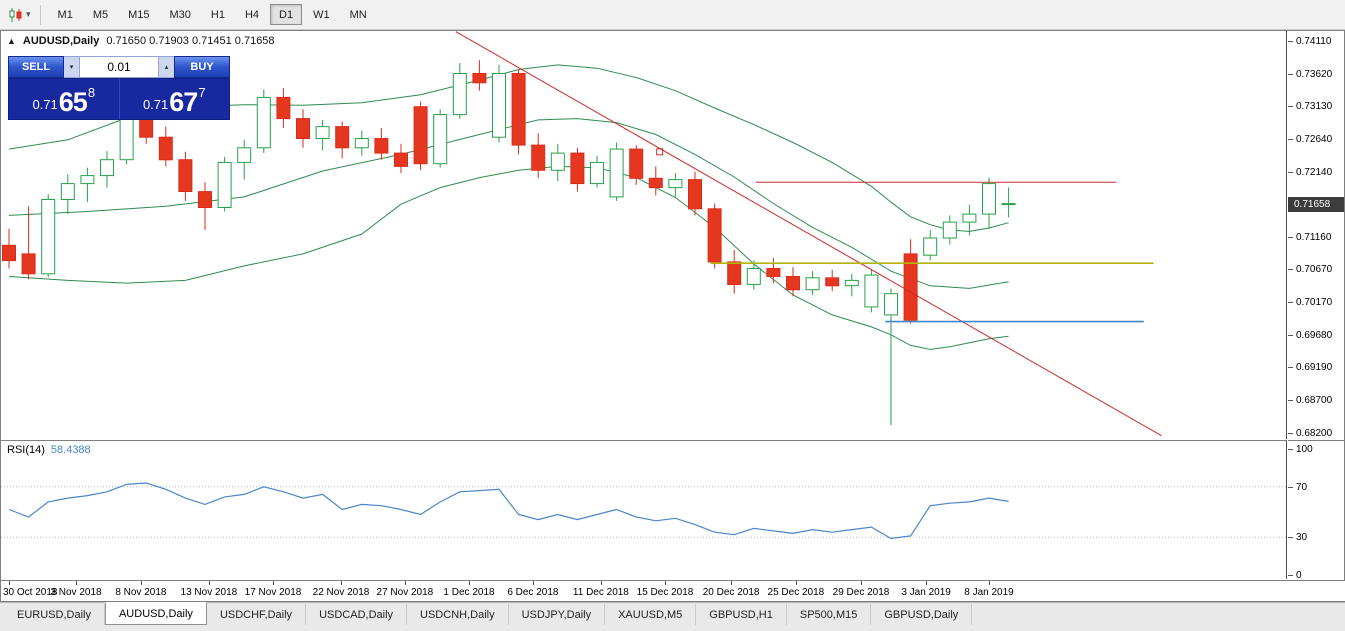  I want to click on sell-button: SELL, so click(36, 67).